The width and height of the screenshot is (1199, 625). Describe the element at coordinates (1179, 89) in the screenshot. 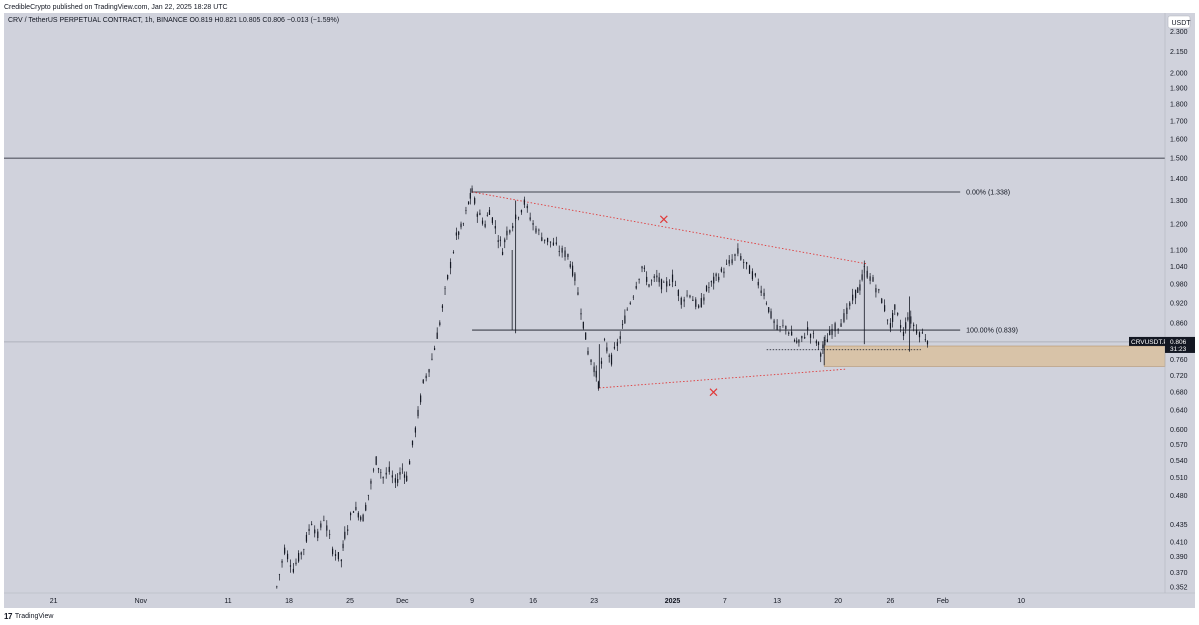

I see `price-tick-label: 1.900` at that location.